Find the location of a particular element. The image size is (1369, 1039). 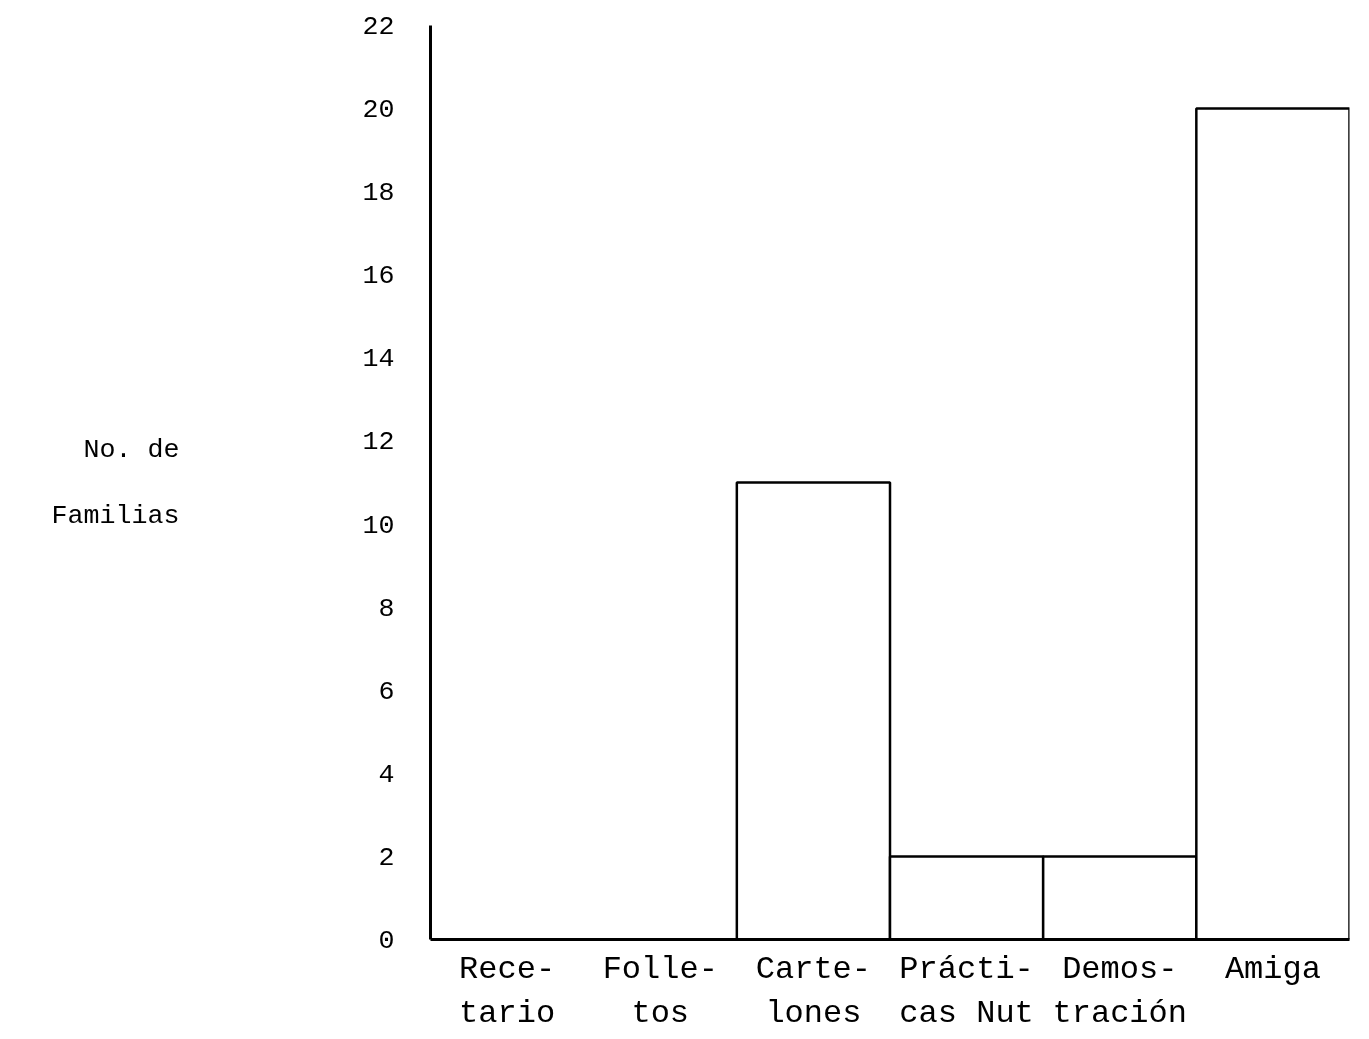

x-tick-label: Folle- tos is located at coordinates (660, 991).